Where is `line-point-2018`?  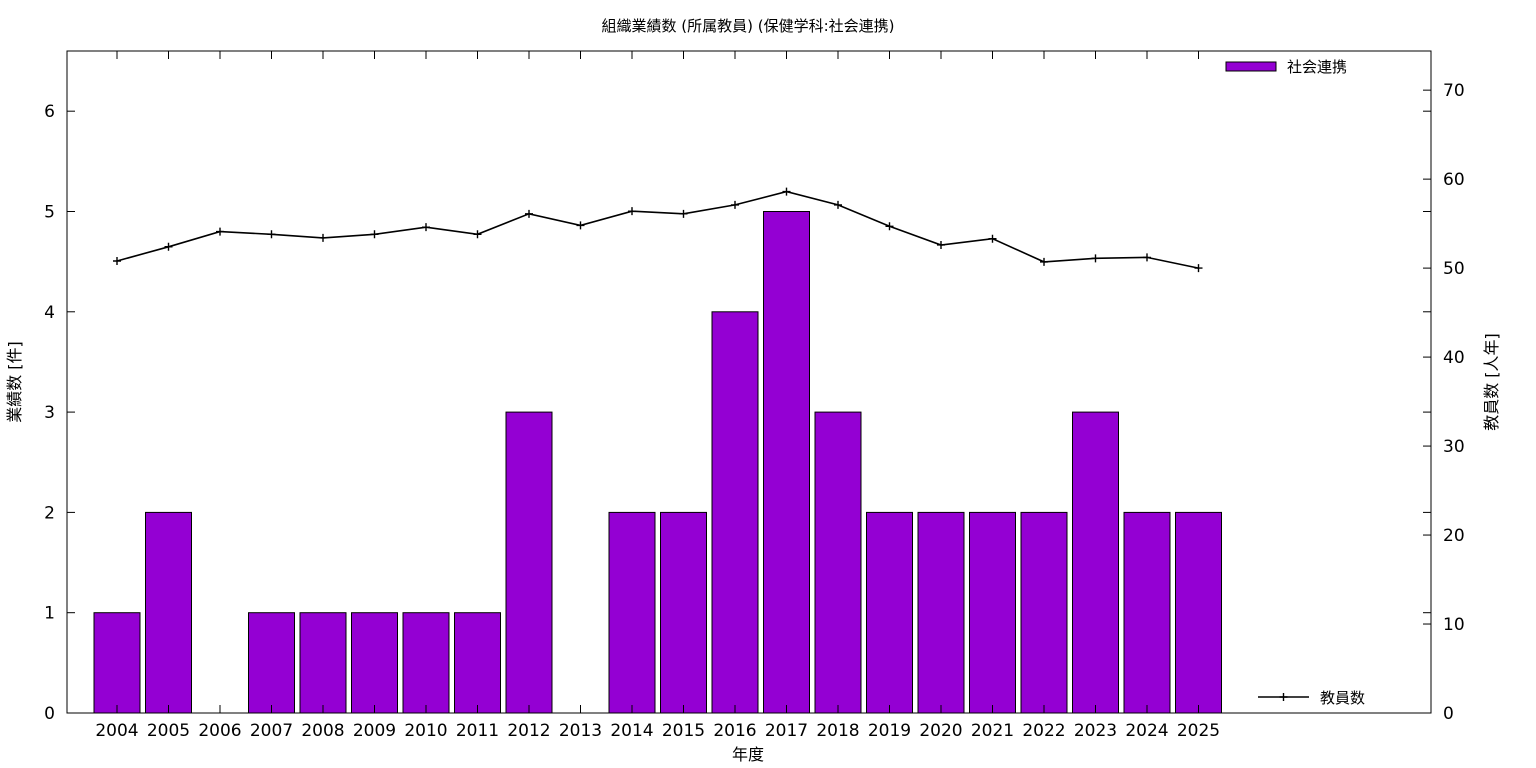
line-point-2018 is located at coordinates (838, 204).